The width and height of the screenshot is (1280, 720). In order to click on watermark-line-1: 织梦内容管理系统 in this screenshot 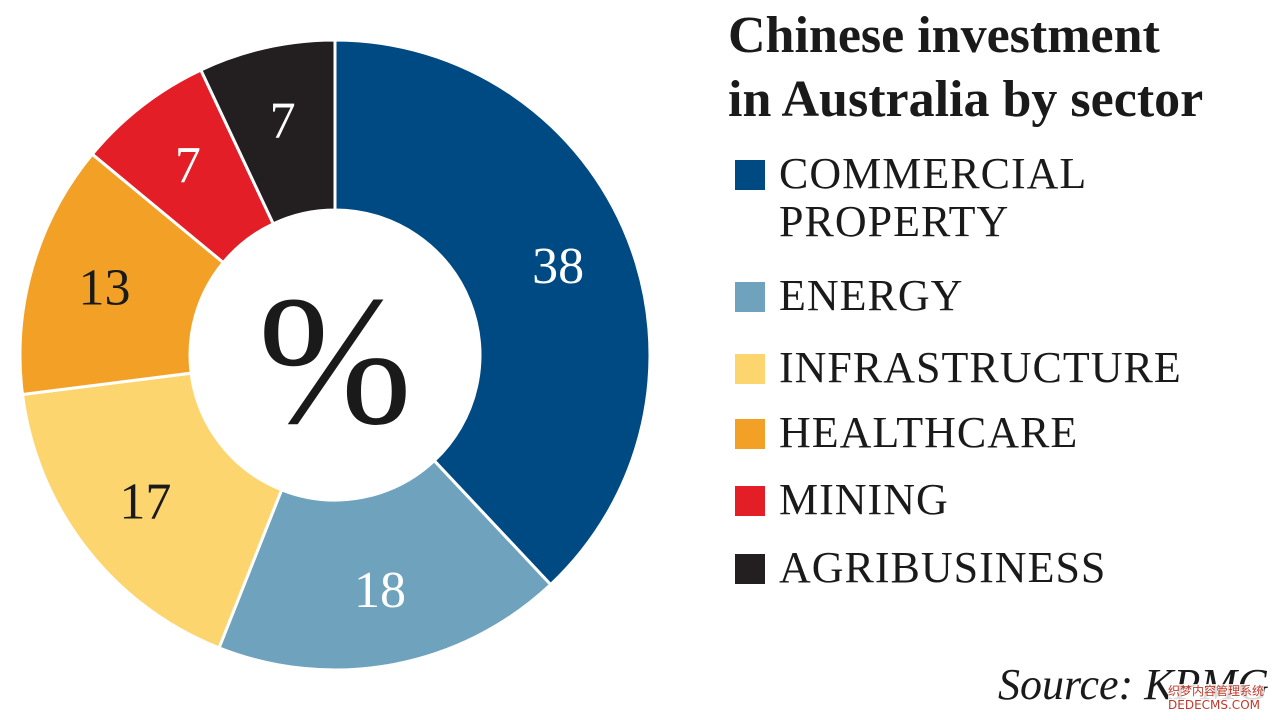, I will do `click(1216, 691)`.